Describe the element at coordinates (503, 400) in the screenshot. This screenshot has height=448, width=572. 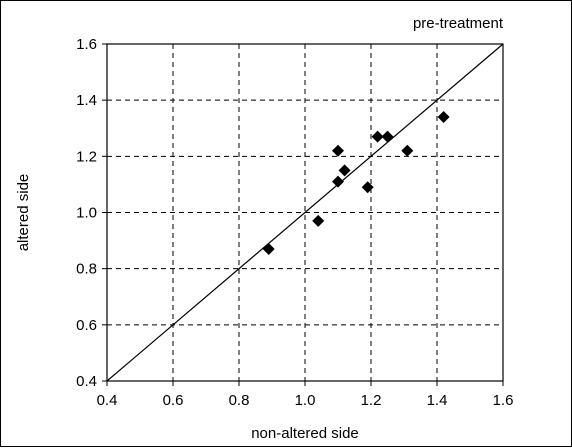
I see `x-tick-label: 1.6` at that location.